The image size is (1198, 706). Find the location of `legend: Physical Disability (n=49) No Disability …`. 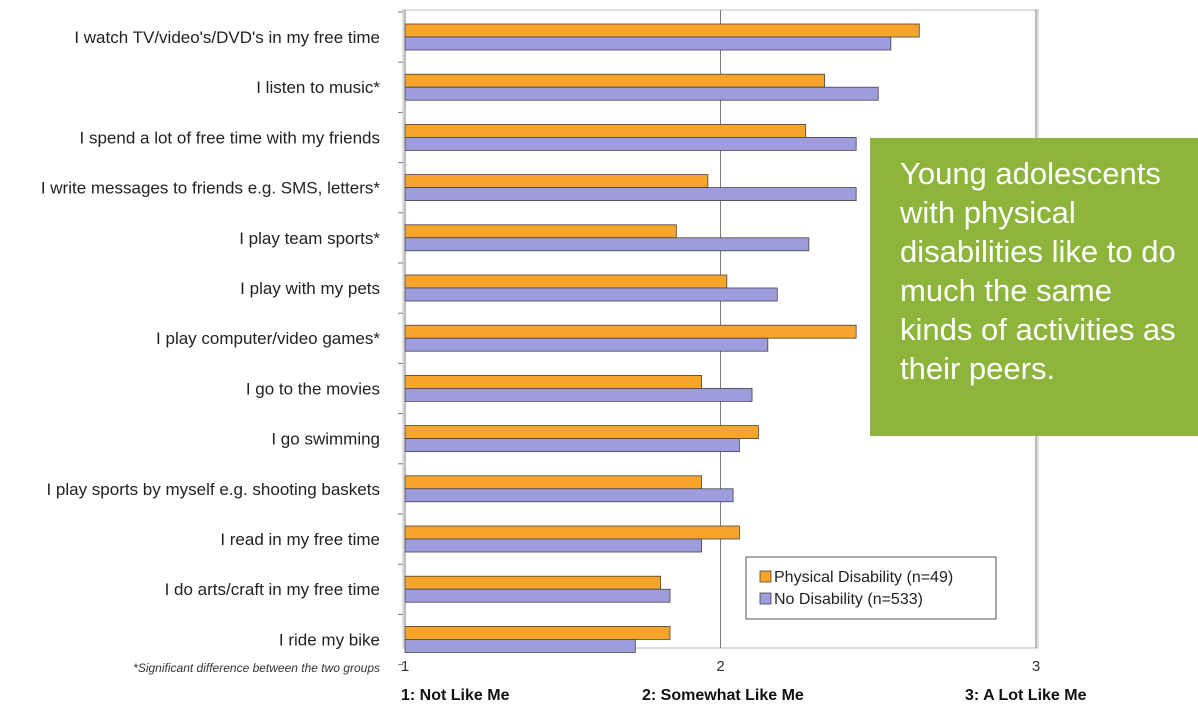

legend: Physical Disability (n=49) No Disability … is located at coordinates (871, 588).